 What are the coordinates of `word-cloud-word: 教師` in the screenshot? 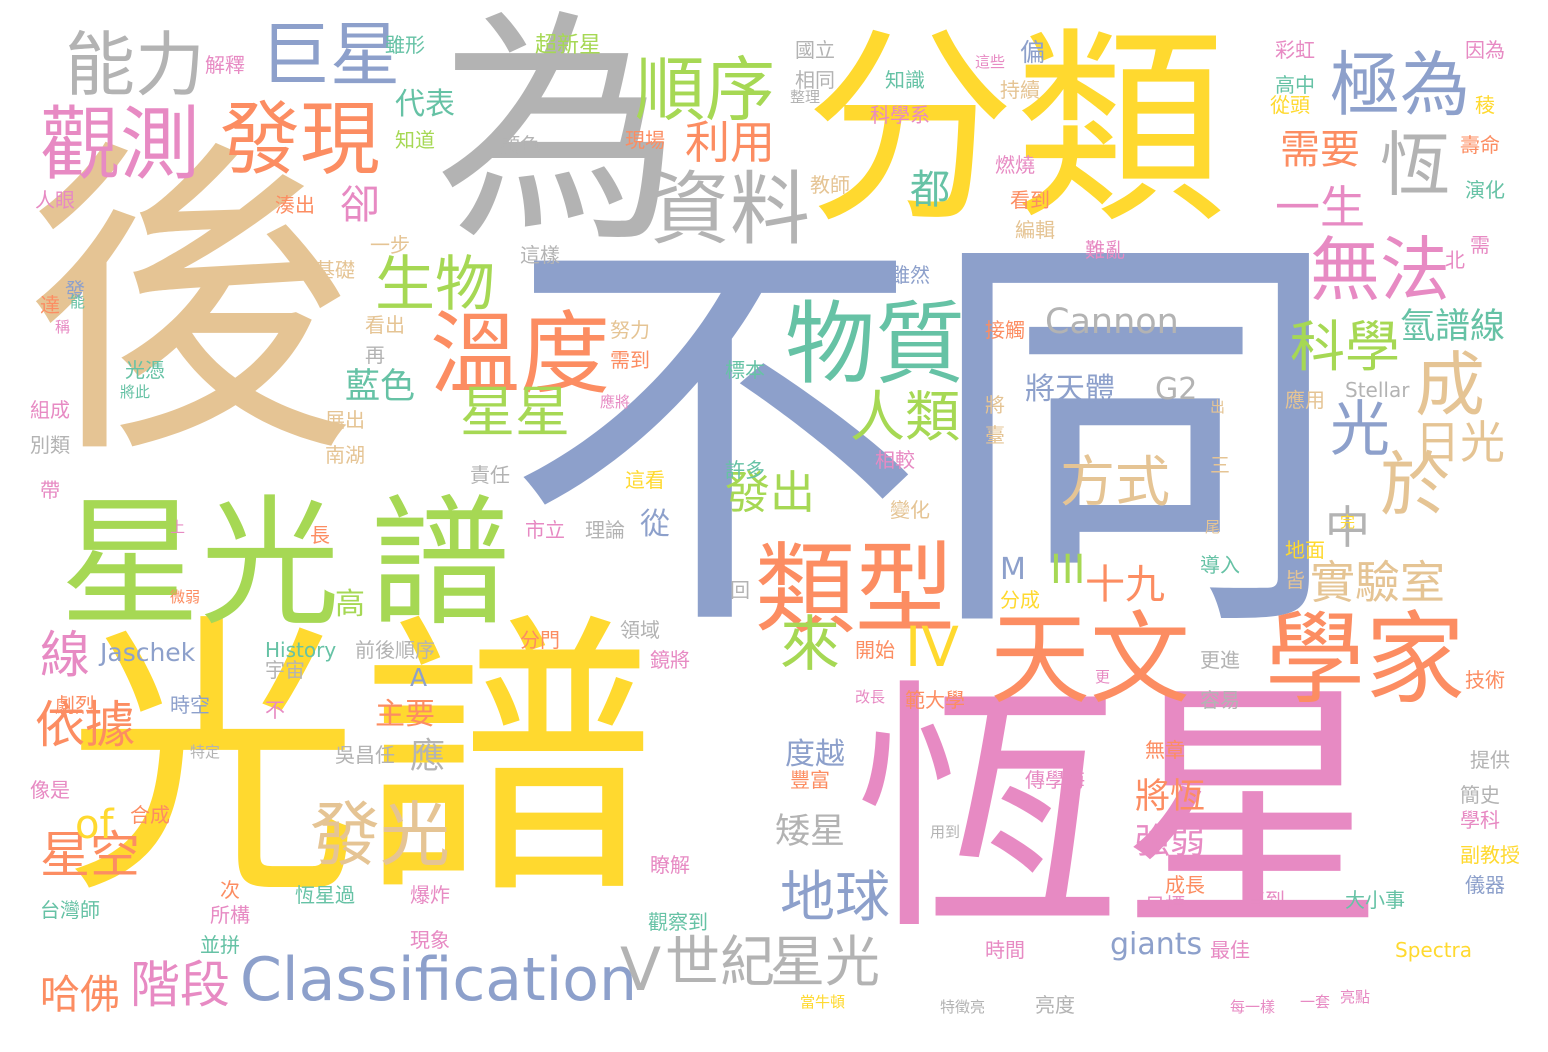 It's located at (830, 185).